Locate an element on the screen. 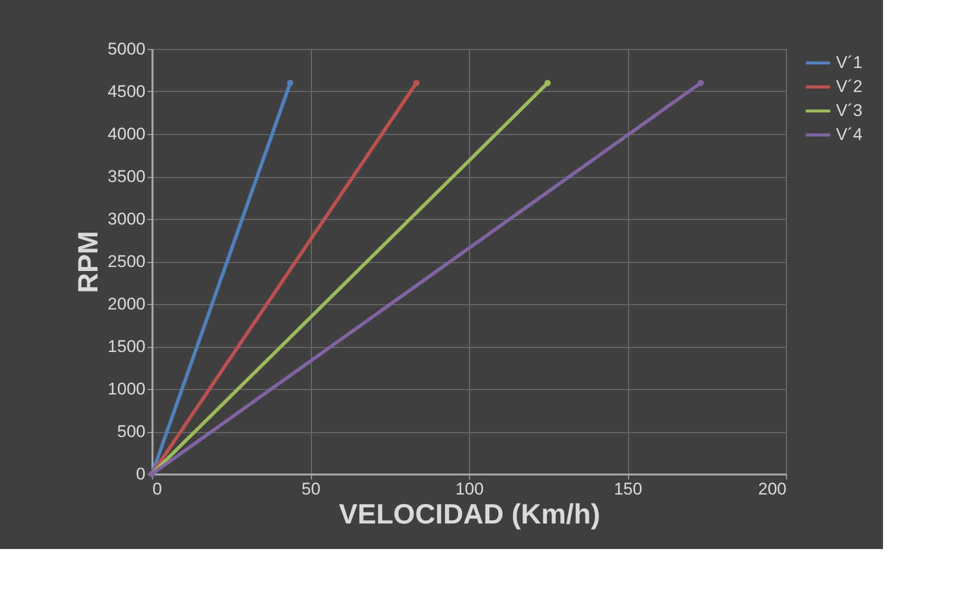  legend-label: V´1 is located at coordinates (849, 62).